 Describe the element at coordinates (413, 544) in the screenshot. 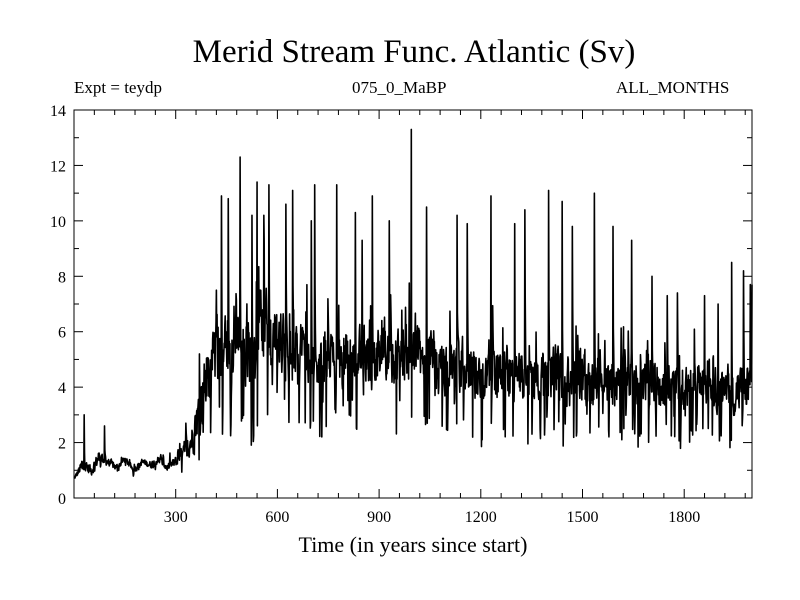

I see `x-axis-label: Time (in years since start)` at that location.